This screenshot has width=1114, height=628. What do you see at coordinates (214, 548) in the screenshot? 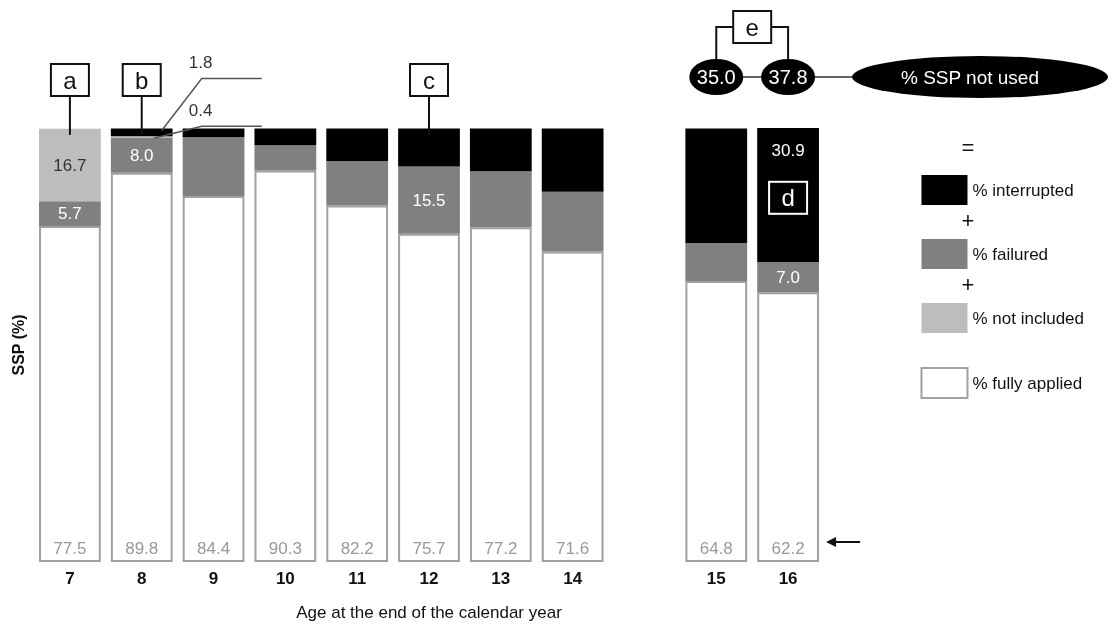
I see `data-label: 84.4` at bounding box center [214, 548].